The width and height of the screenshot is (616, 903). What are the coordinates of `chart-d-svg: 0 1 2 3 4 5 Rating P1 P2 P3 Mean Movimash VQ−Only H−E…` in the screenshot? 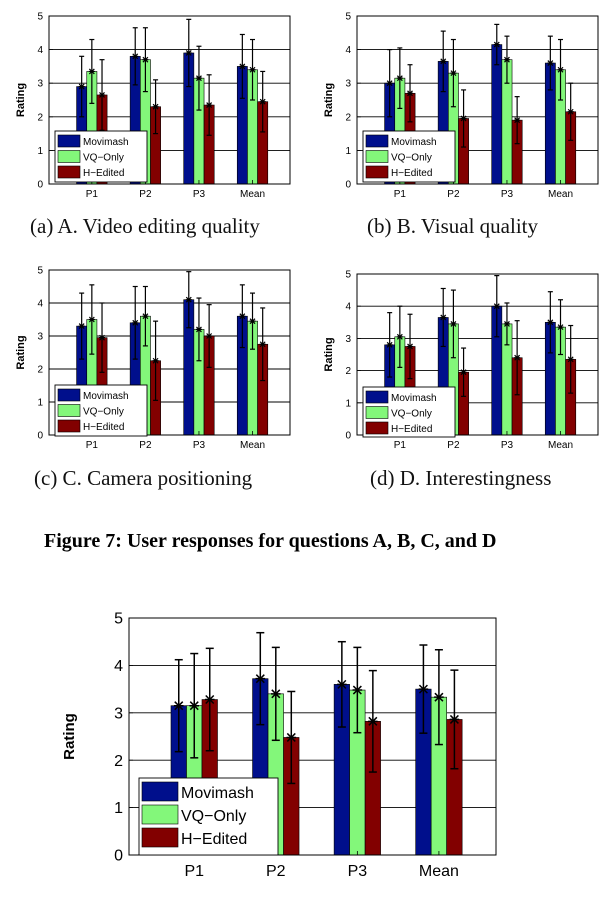 It's located at (461, 360).